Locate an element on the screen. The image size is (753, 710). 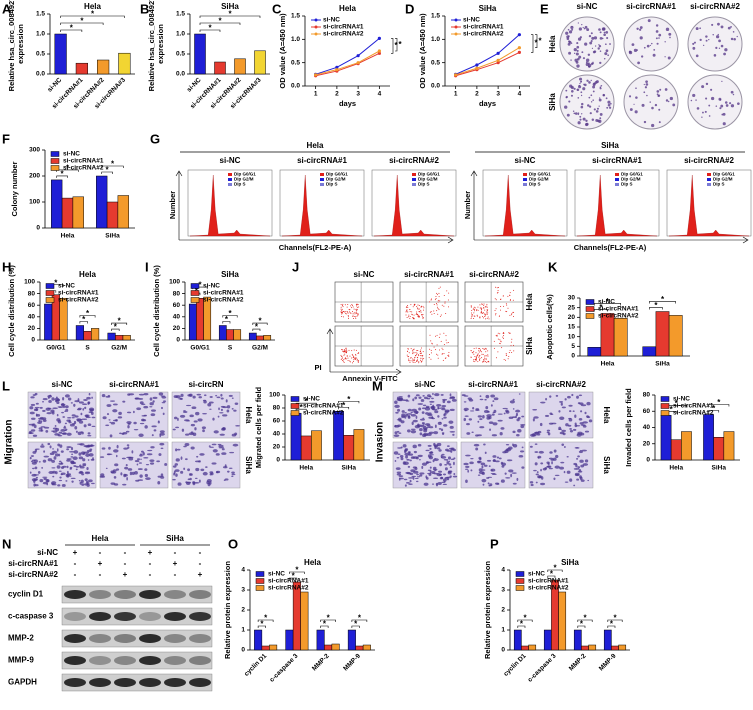
y-tick-label: 0.5 is located at coordinates (435, 62).